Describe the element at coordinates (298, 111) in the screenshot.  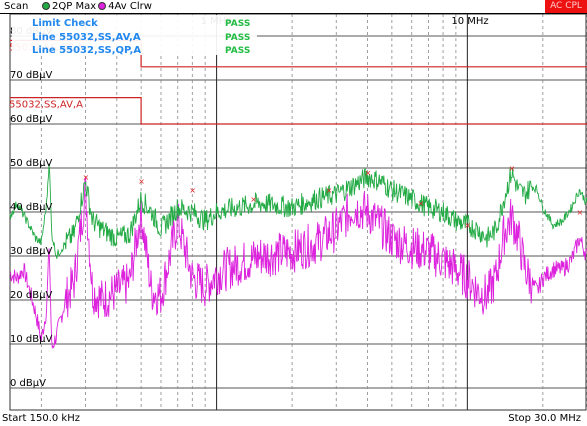
I see `limit-line` at that location.